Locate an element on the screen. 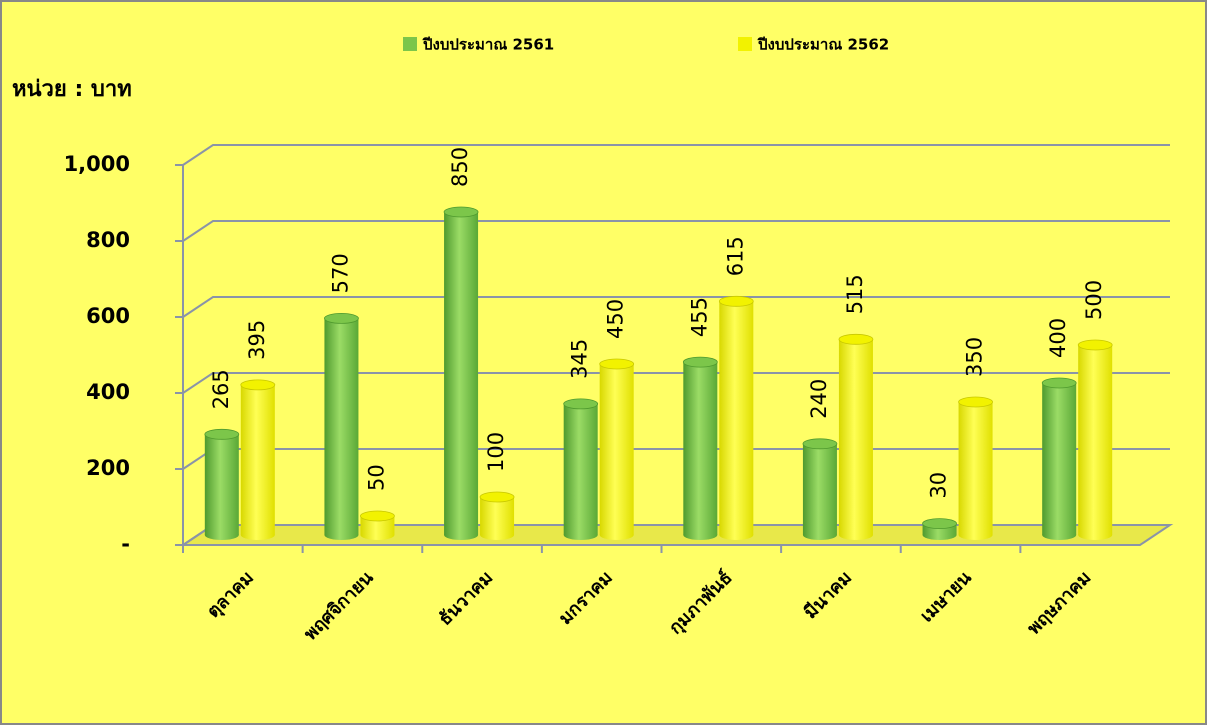 This screenshot has height=726, width=1208. value-label: 265 is located at coordinates (221, 389).